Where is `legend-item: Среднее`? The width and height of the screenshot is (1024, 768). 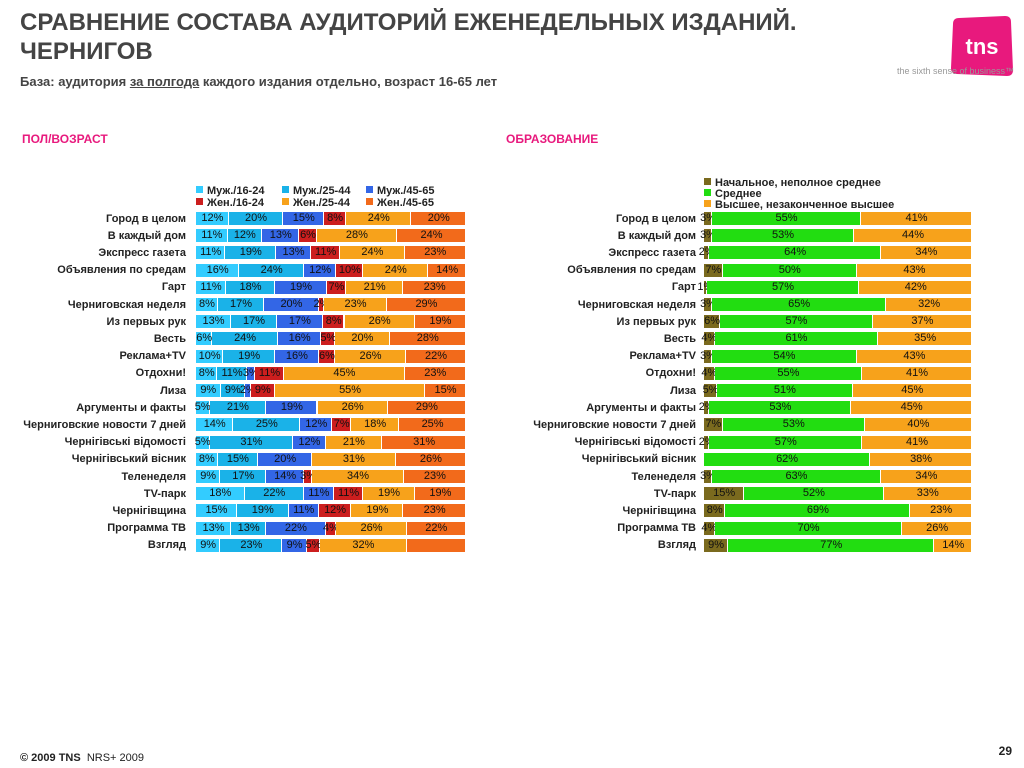 legend-item: Среднее is located at coordinates (733, 194).